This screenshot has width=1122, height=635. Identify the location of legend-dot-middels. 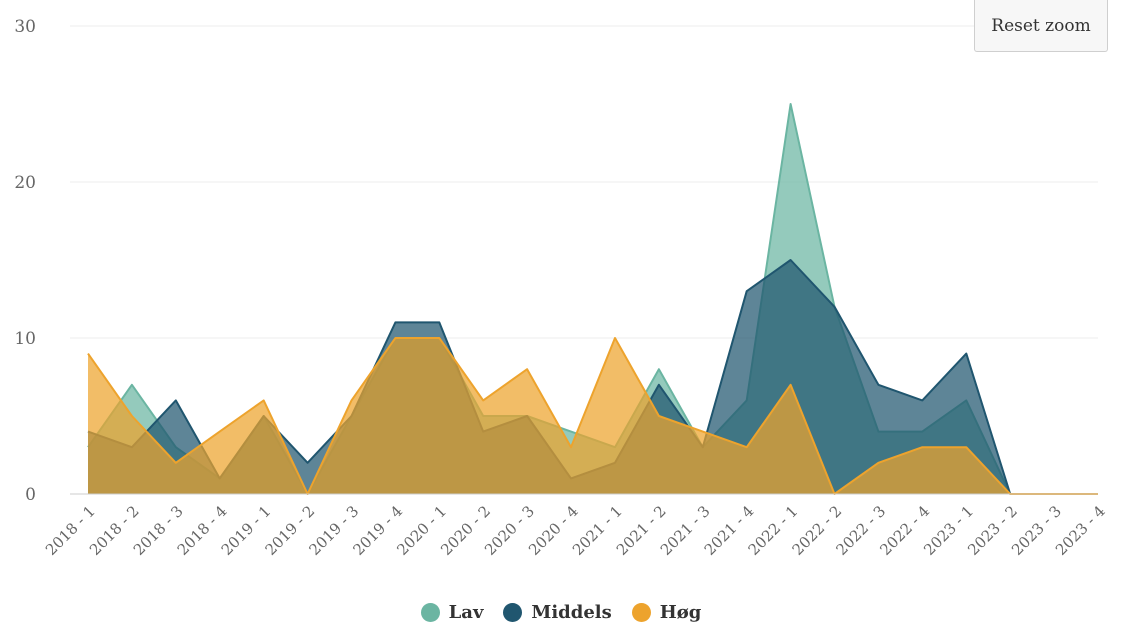
(513, 612).